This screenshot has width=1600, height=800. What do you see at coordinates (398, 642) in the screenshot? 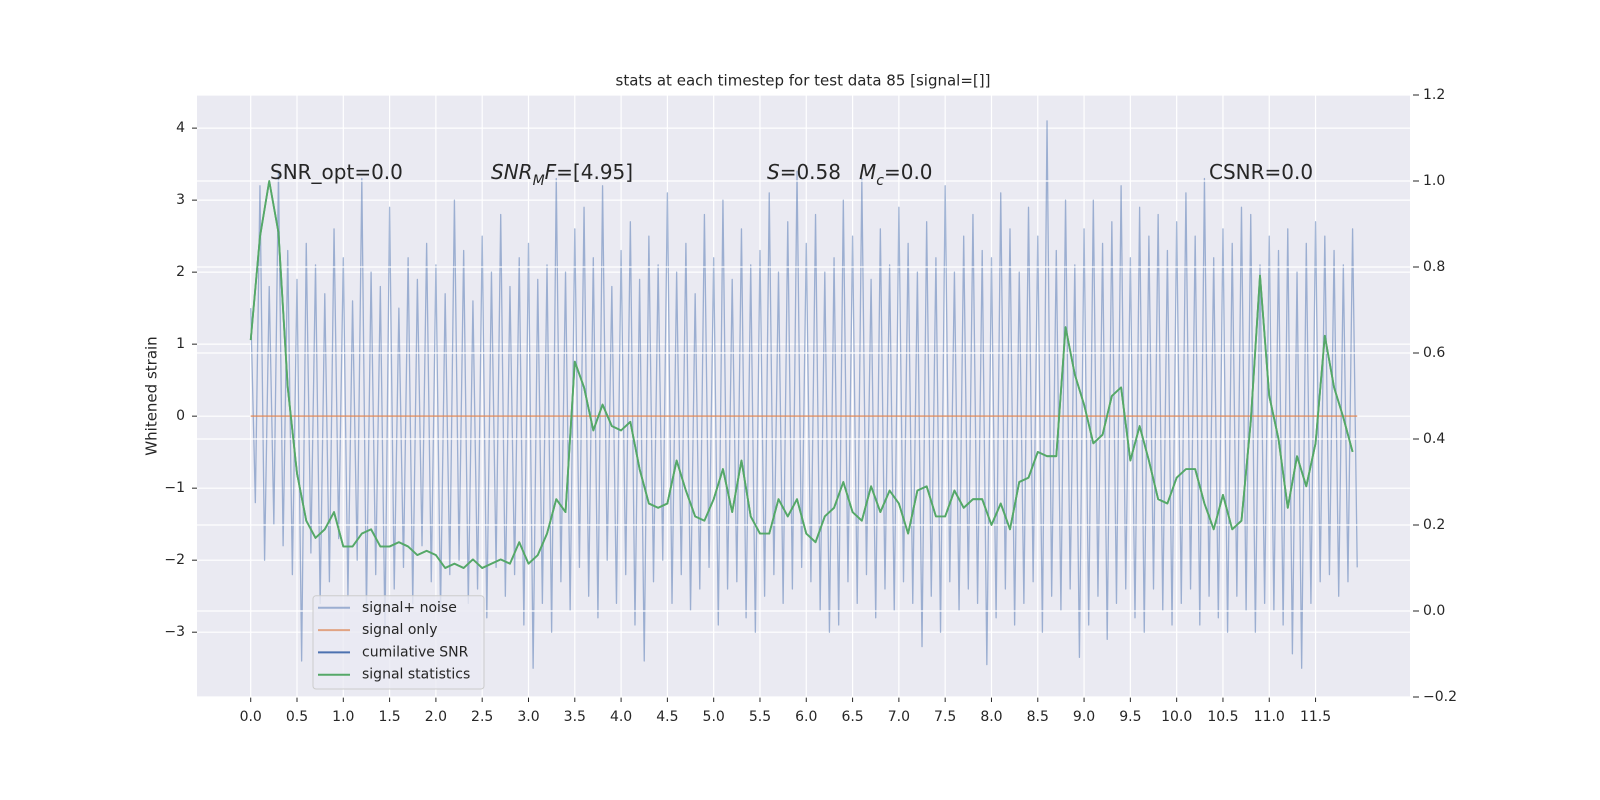
I see `legend-box` at bounding box center [398, 642].